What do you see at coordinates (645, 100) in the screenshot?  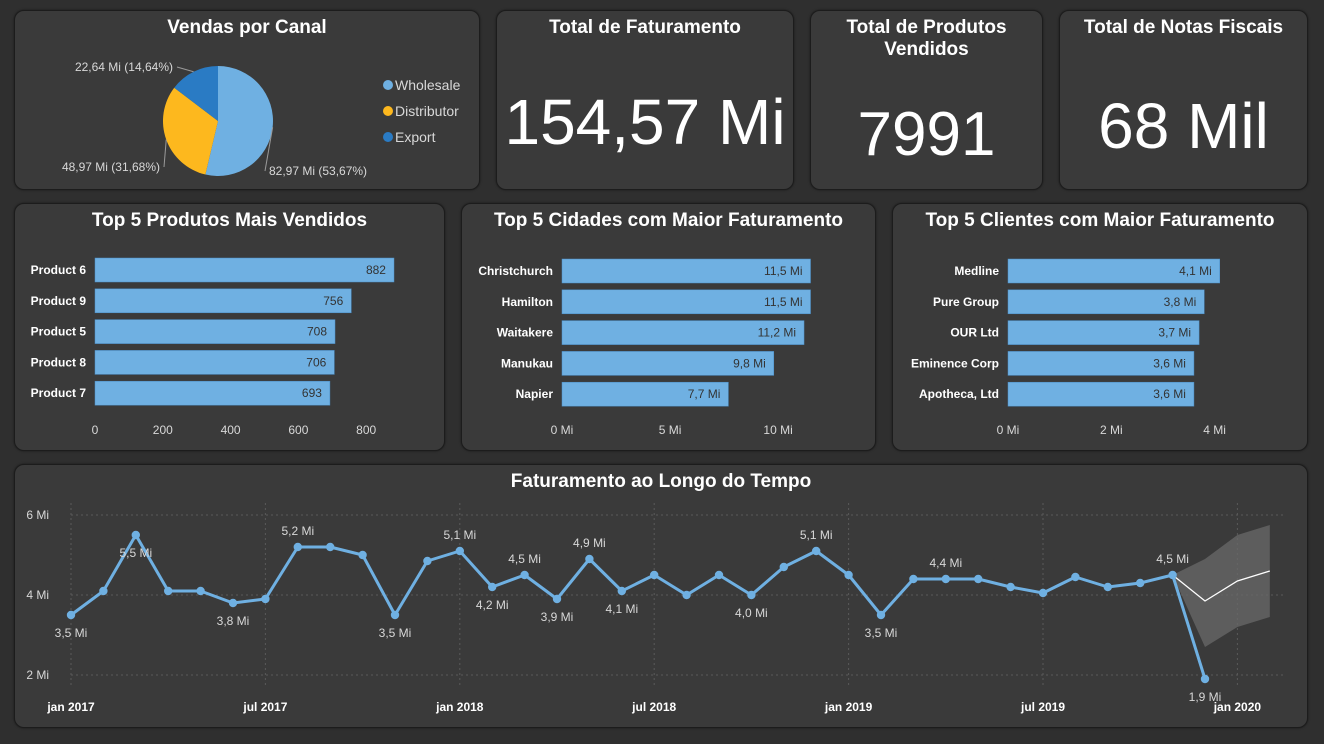 I see `kpi-faturamento-card: Total de Faturamento 154,57 Mi` at bounding box center [645, 100].